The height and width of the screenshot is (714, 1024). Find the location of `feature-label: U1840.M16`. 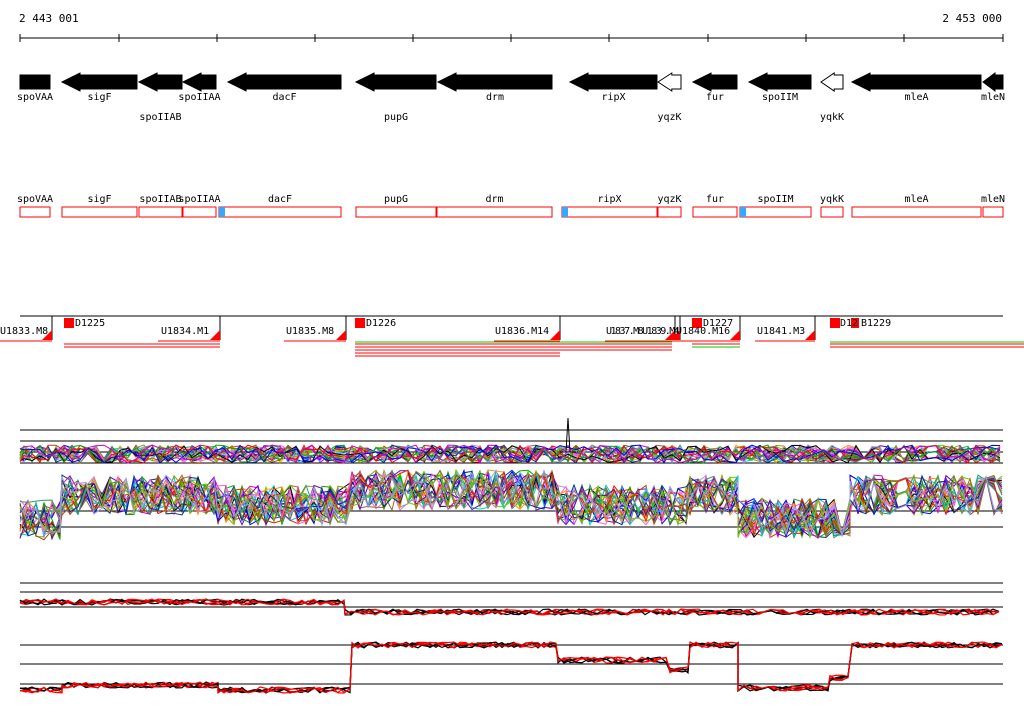

feature-label: U1840.M16 is located at coordinates (703, 331).